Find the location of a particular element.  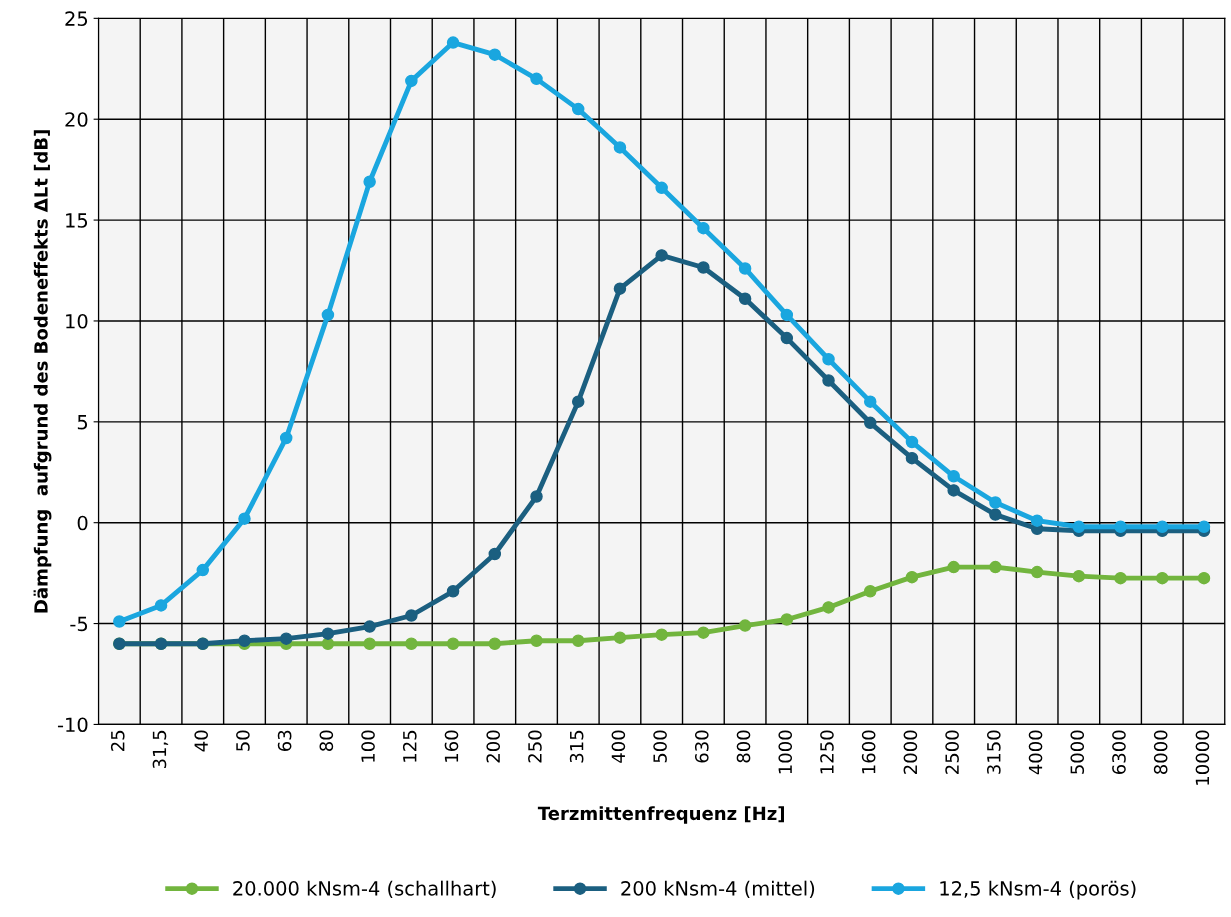

y-tick-label: 25 is located at coordinates (76, 18).